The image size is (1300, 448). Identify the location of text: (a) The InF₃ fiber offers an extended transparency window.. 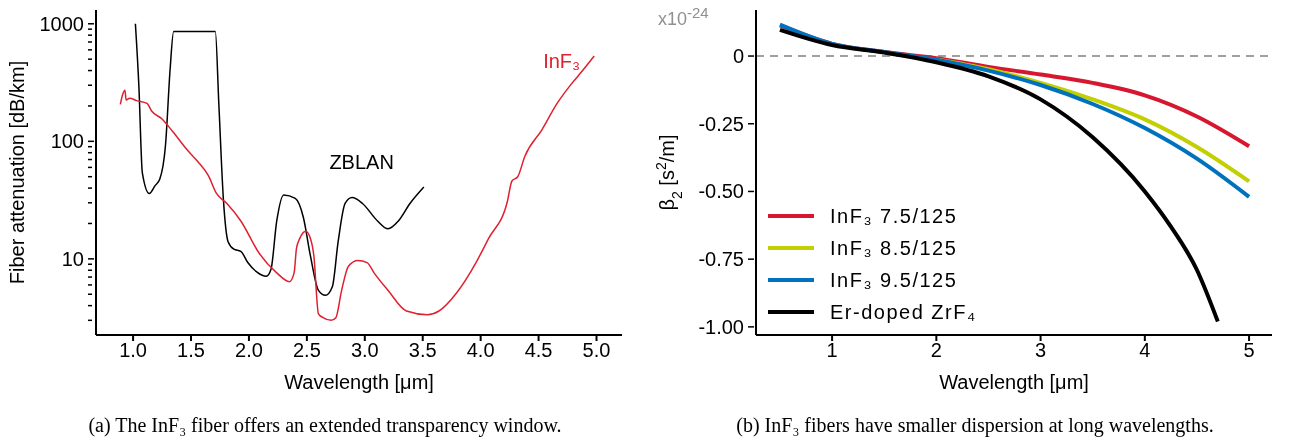
(325, 425).